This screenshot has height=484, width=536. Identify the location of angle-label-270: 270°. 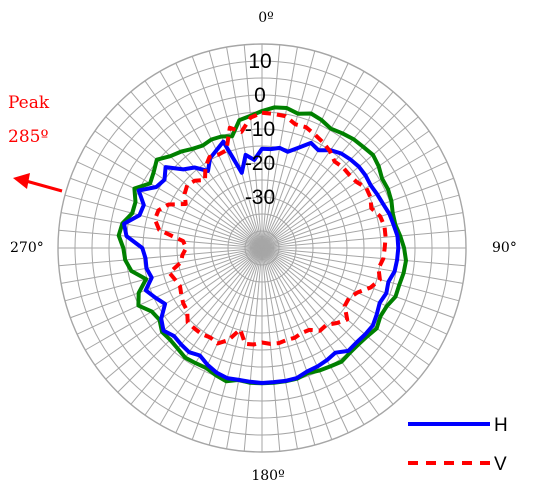
(27, 248).